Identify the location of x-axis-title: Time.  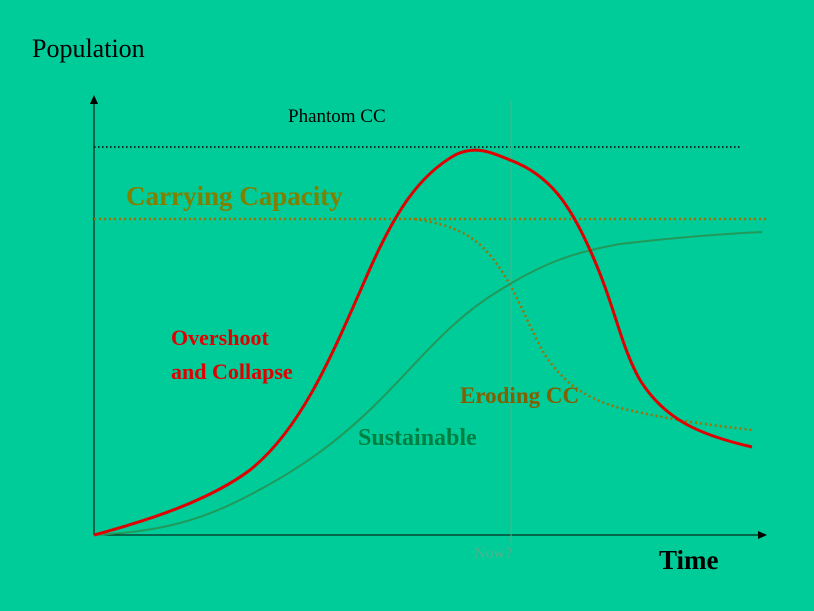
(689, 560).